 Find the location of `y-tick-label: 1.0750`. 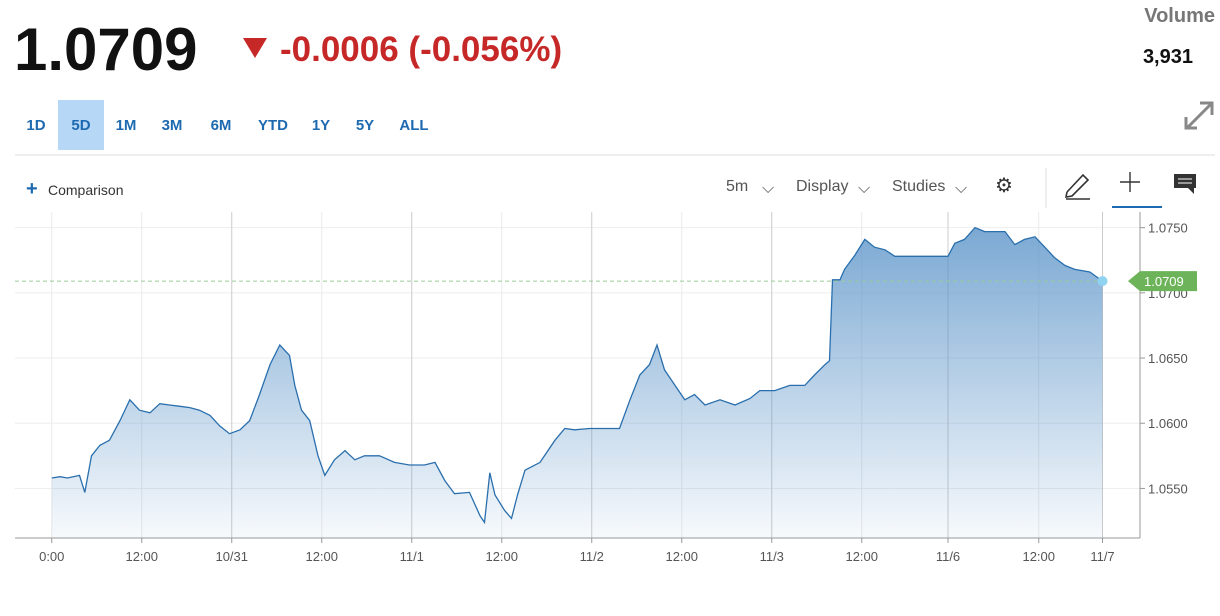

y-tick-label: 1.0750 is located at coordinates (1168, 228).